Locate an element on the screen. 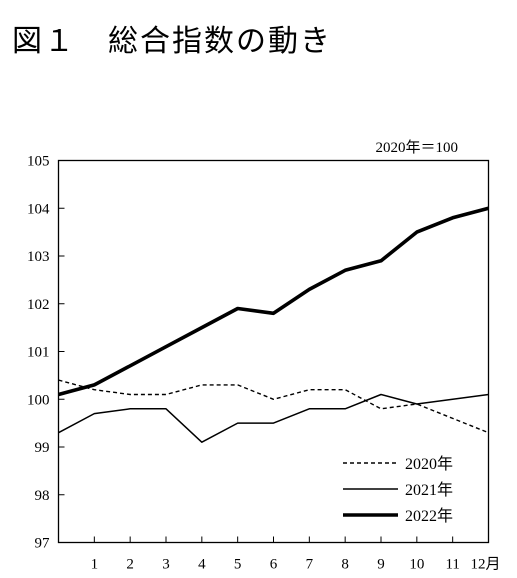 The image size is (517, 578). x-tick-label: 4 is located at coordinates (202, 565).